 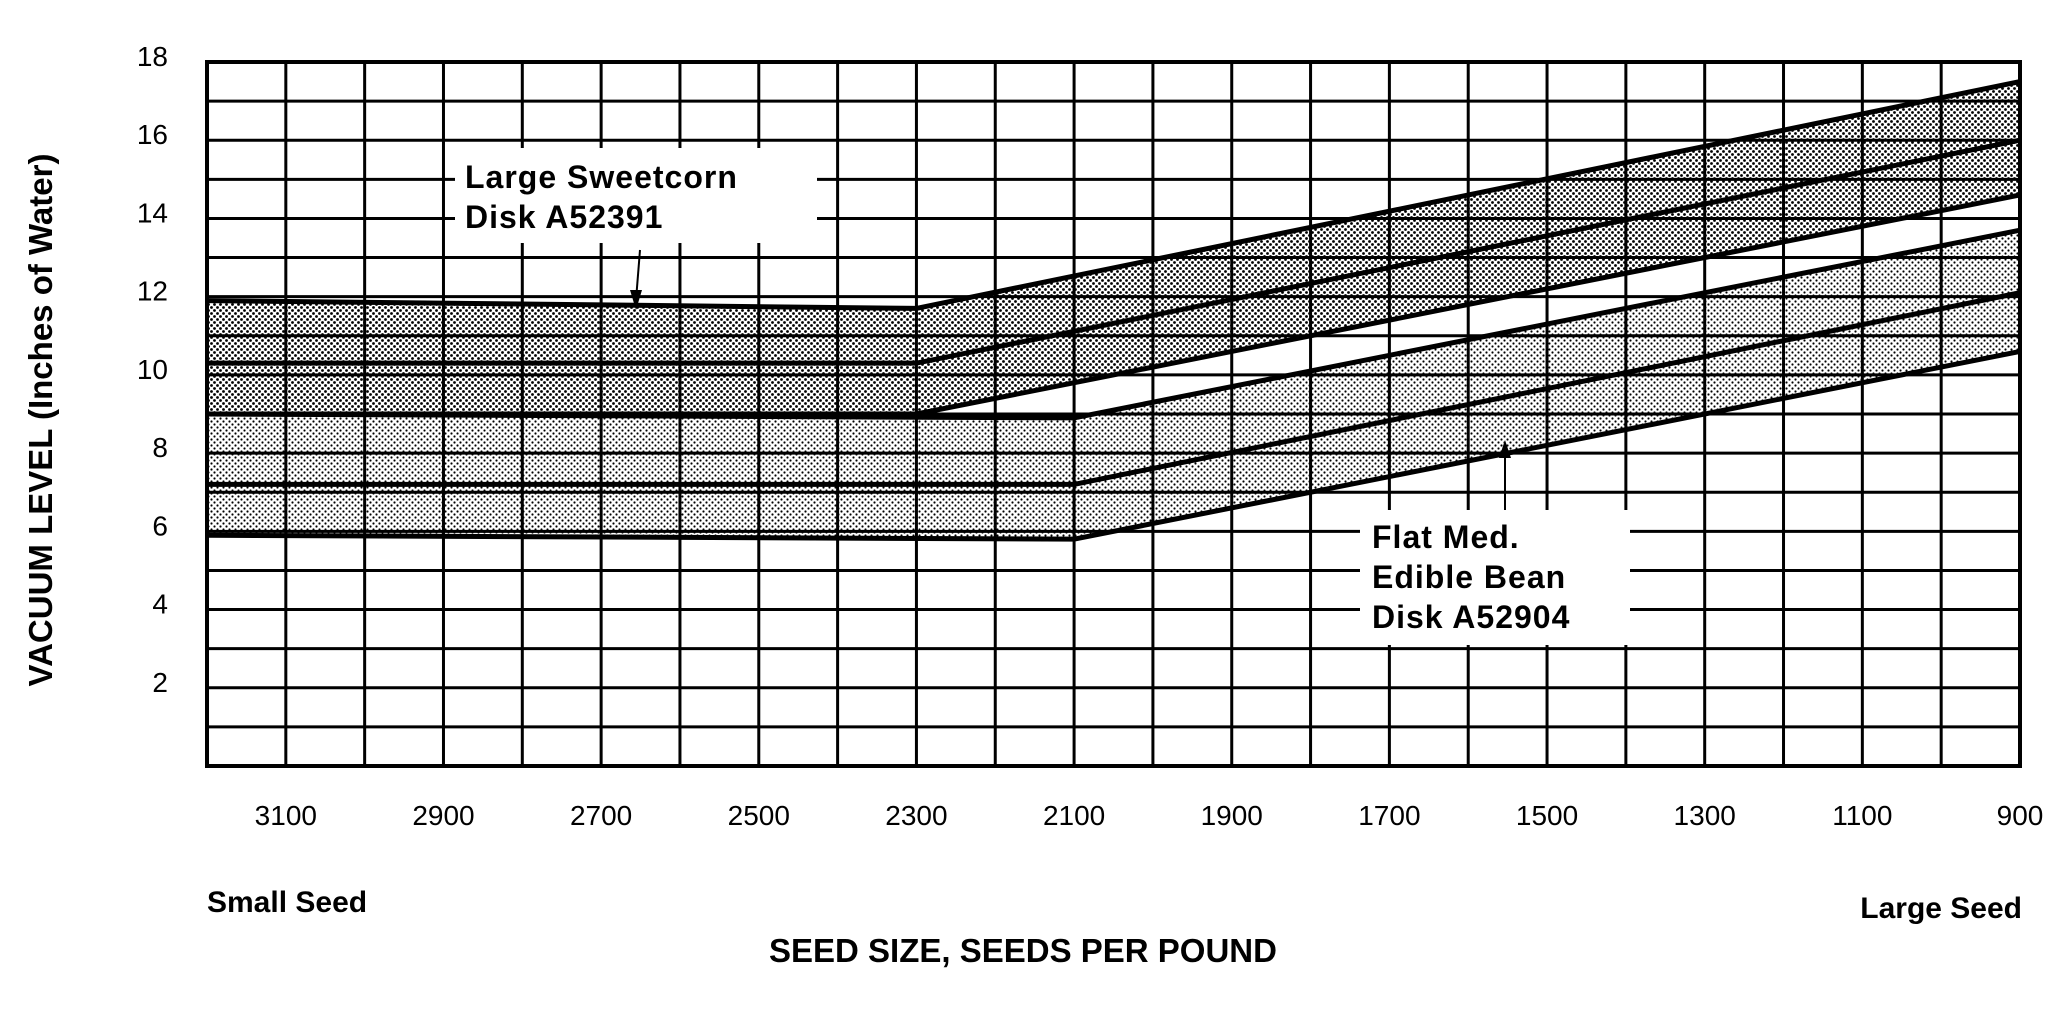 I want to click on y-tick-label: 10, so click(x=152, y=369).